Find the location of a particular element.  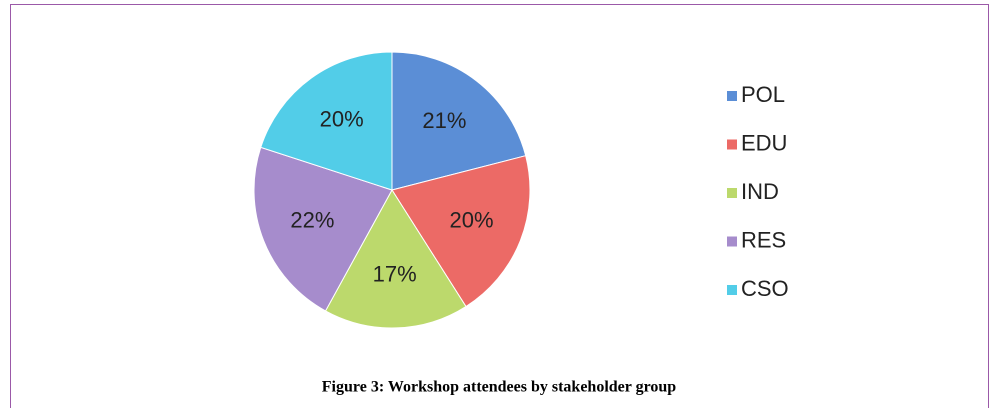

legend-label: POL is located at coordinates (763, 94).